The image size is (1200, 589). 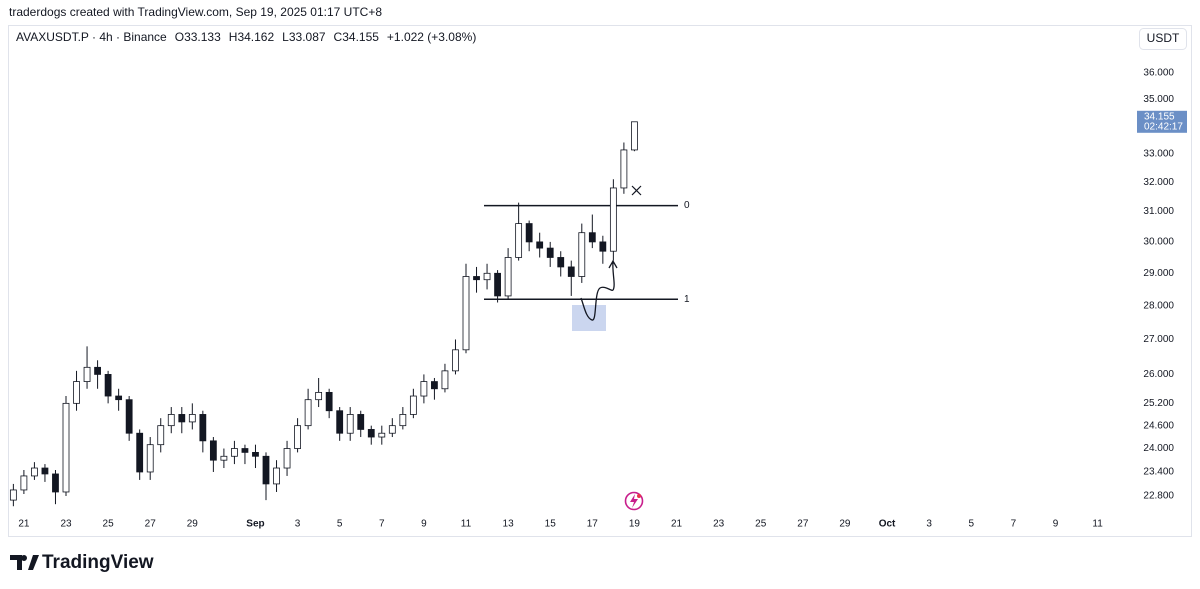 What do you see at coordinates (635, 524) in the screenshot?
I see `x-tick-label: 19` at bounding box center [635, 524].